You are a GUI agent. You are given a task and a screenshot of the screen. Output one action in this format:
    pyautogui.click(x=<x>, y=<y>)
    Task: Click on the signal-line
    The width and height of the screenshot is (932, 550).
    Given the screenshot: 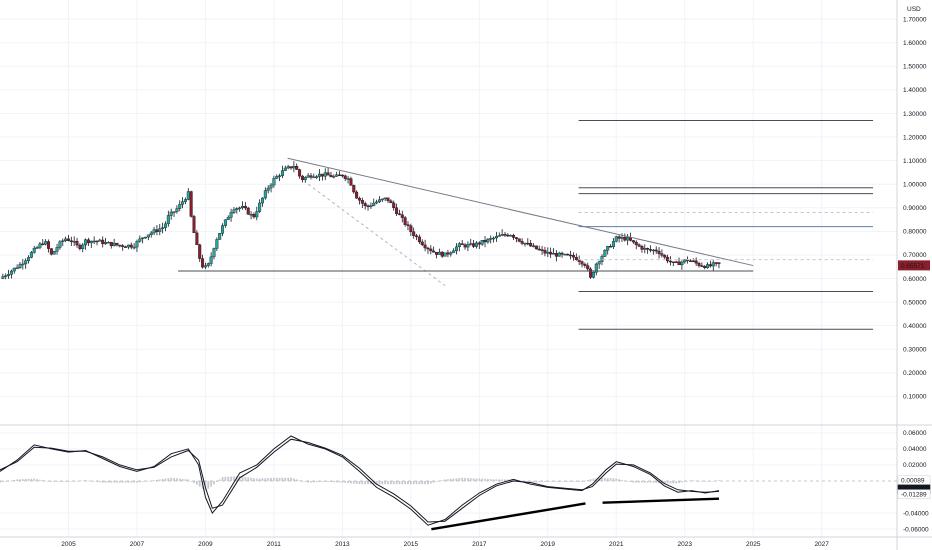 What is the action you would take?
    pyautogui.click(x=360, y=480)
    